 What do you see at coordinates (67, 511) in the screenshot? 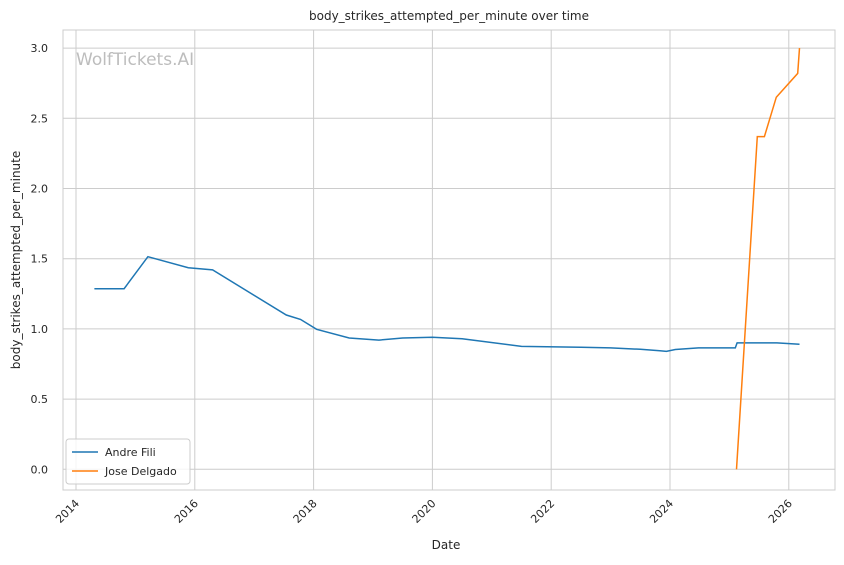
I see `x-tick-label: 2014` at bounding box center [67, 511].